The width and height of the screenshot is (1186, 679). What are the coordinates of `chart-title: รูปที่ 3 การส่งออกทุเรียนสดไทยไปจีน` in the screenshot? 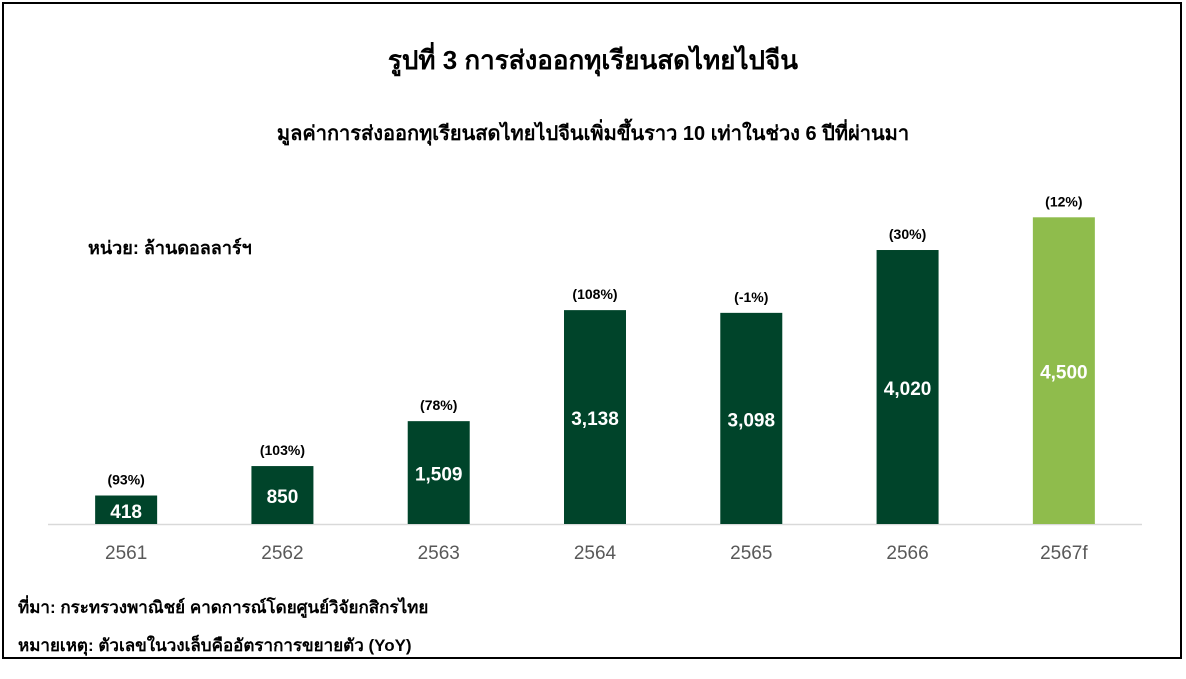 It's located at (593, 60).